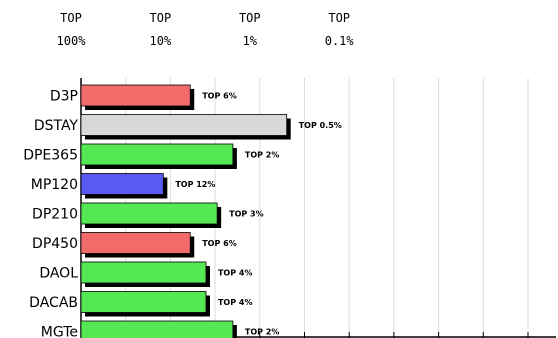 This screenshot has width=558, height=338. I want to click on category-label: DACAB, so click(53, 303).